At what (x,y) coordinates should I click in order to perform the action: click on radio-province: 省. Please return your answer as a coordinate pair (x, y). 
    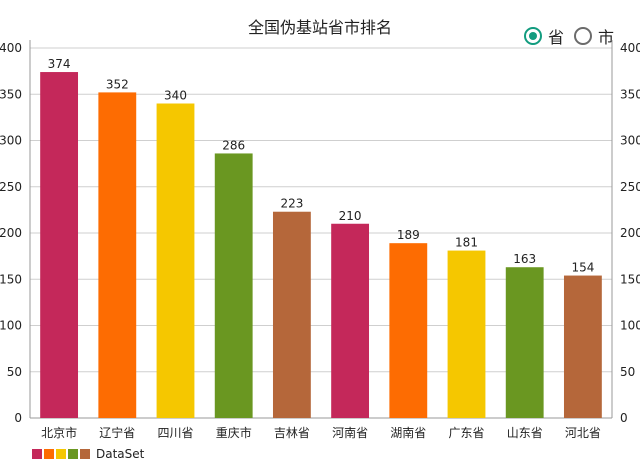
    Looking at the image, I should click on (544, 36).